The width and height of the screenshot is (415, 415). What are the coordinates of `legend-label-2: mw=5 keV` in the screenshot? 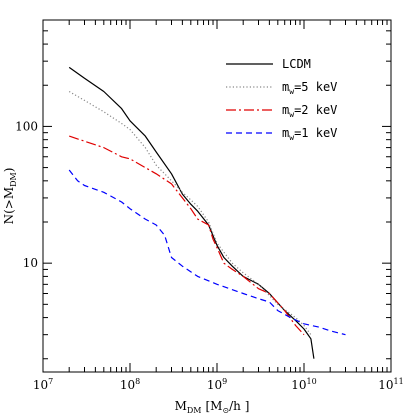 It's located at (309, 88).